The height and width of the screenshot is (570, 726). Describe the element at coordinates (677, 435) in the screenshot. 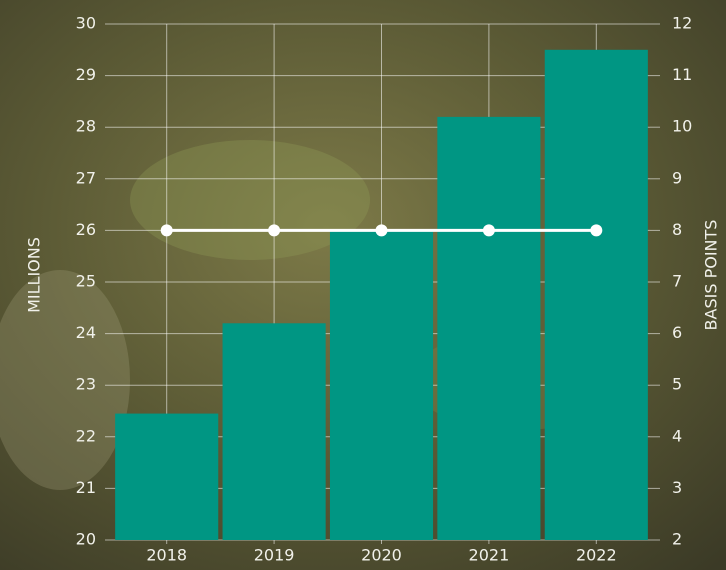

I see `y2-tick-label: 4` at that location.